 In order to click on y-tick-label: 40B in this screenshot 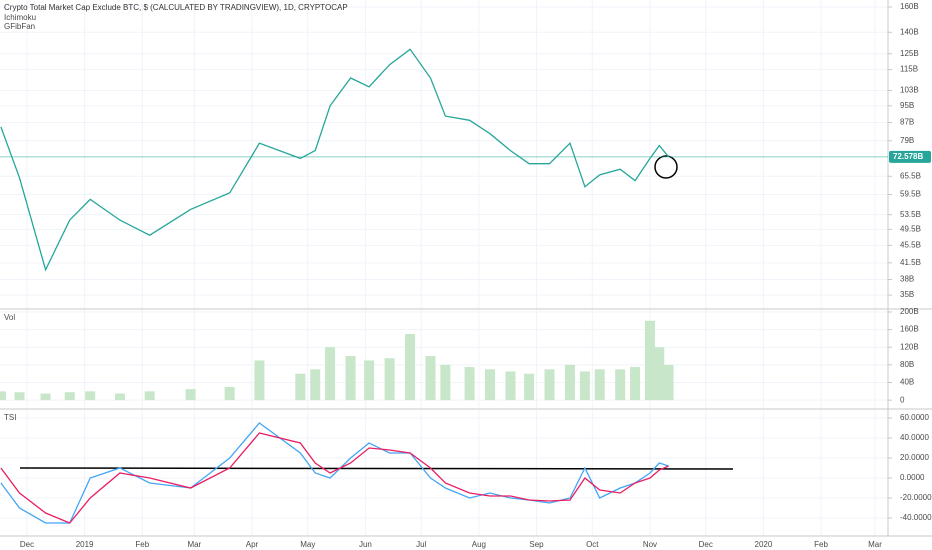, I will do `click(907, 382)`.